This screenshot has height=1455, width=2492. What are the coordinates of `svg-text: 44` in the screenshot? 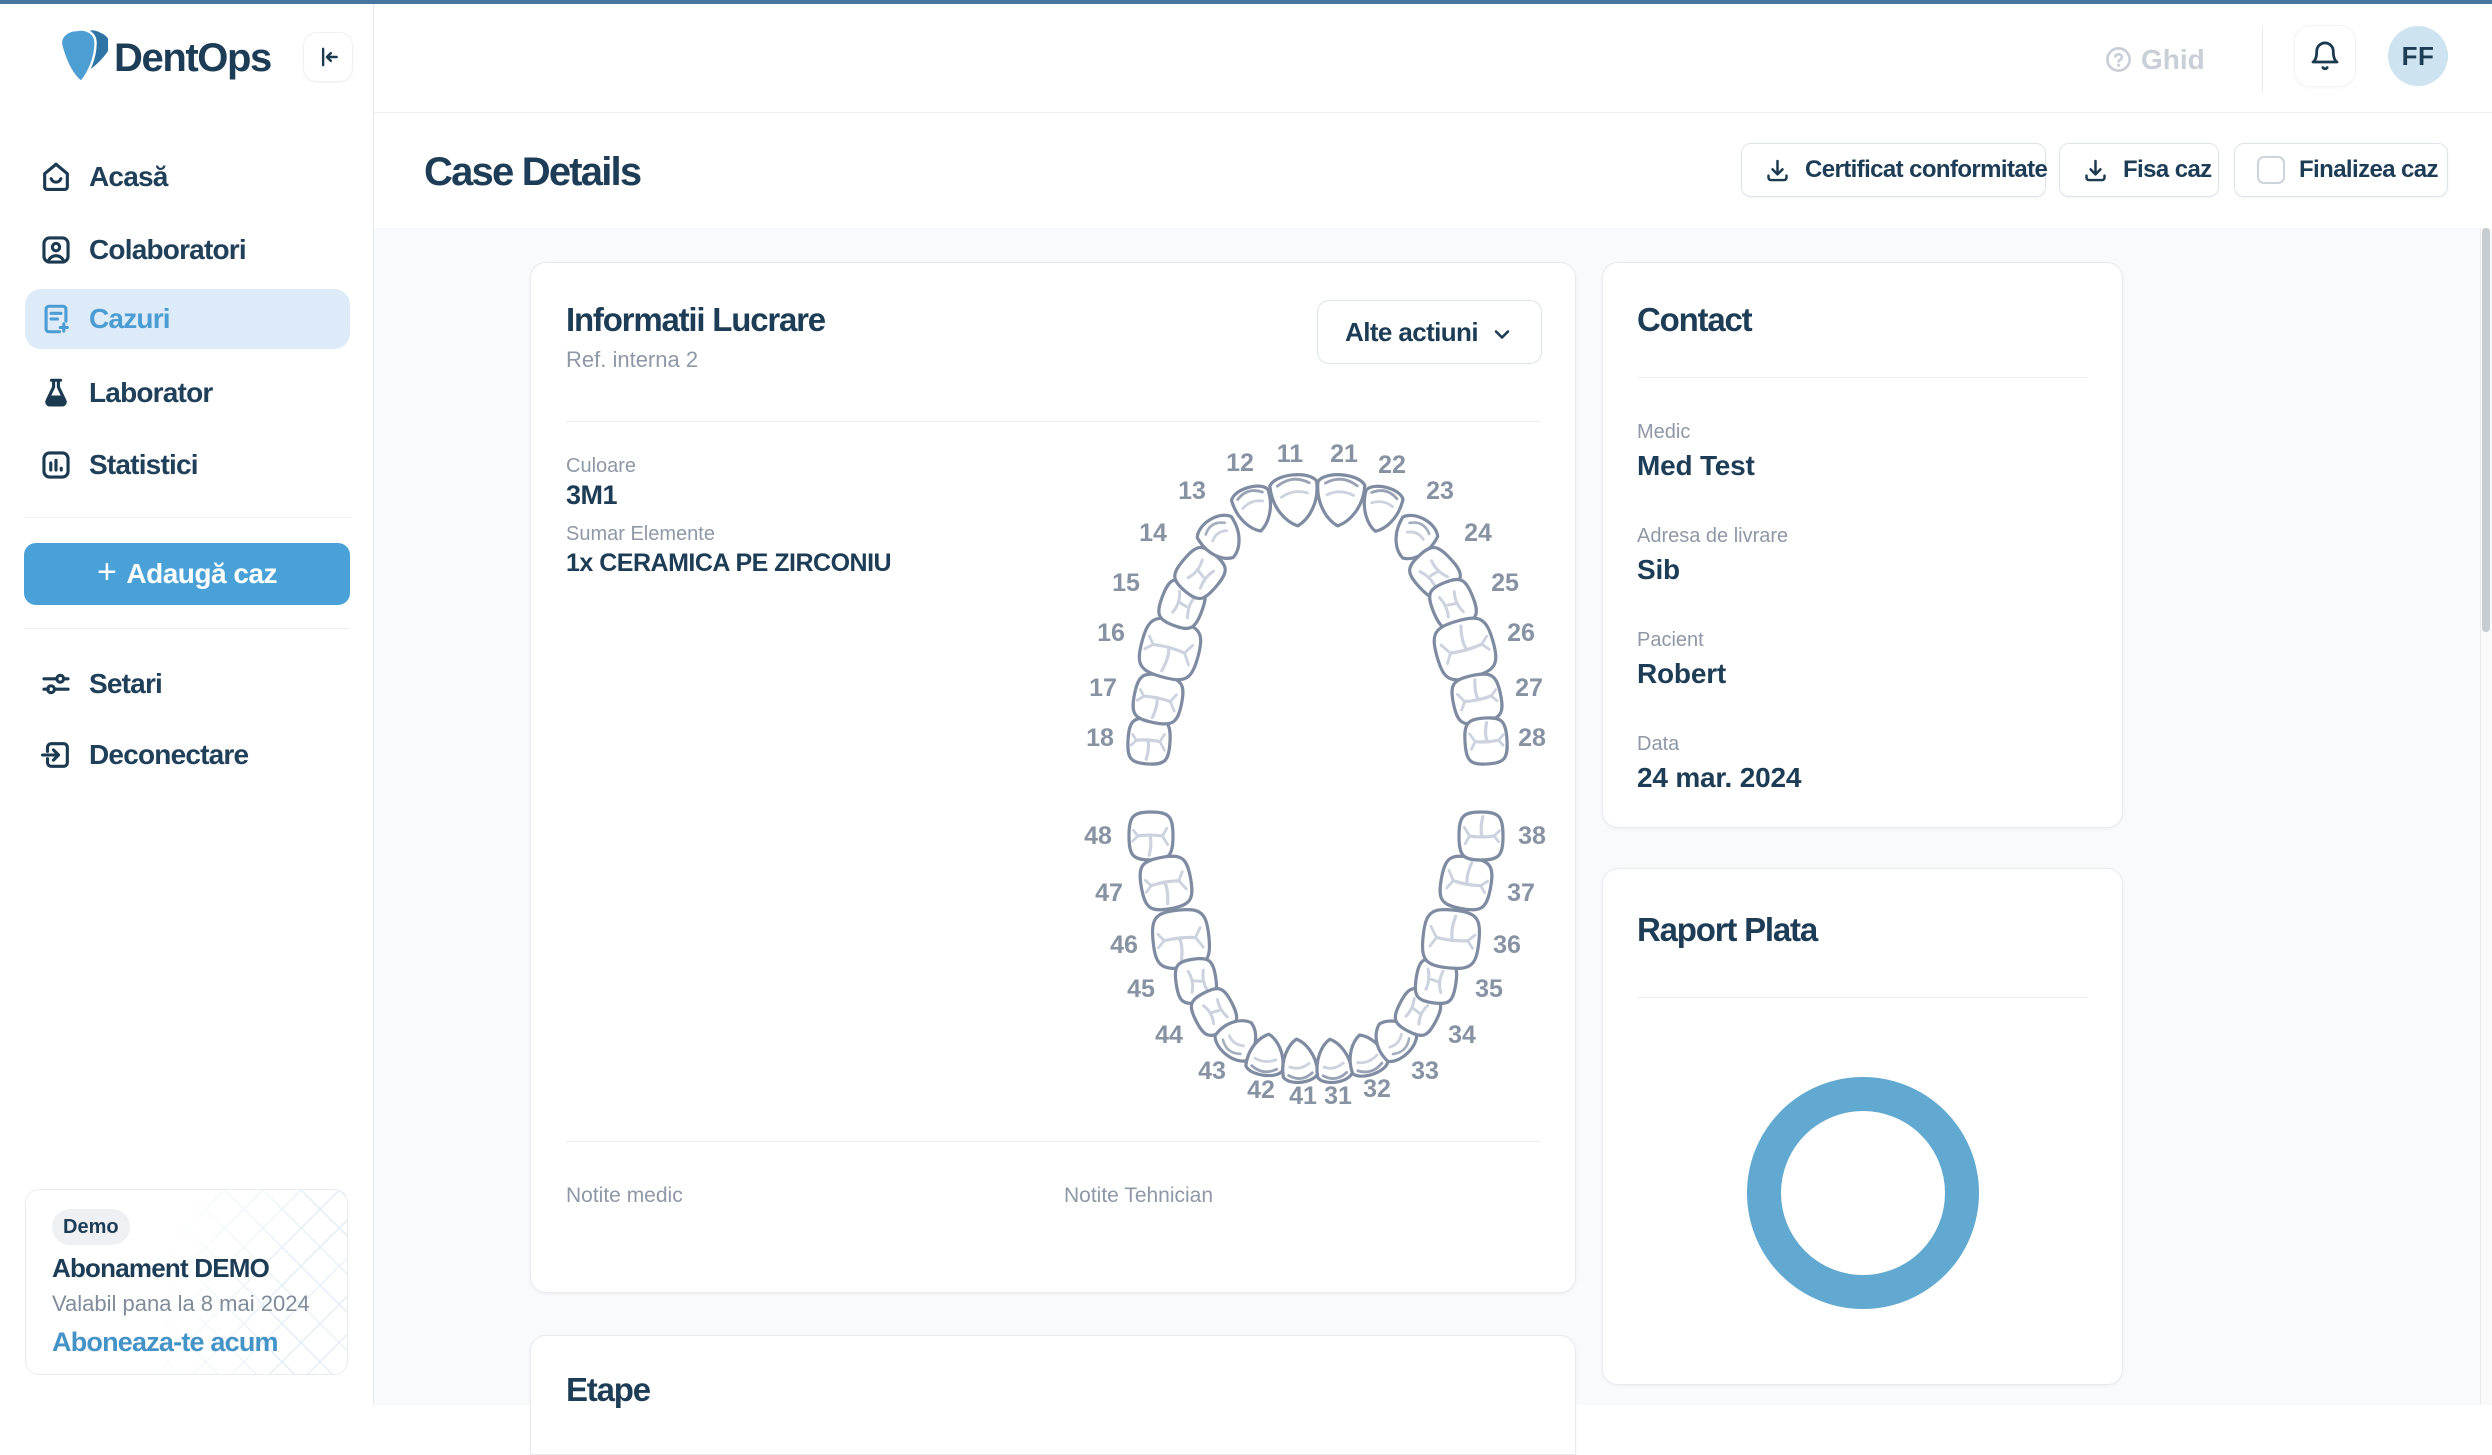 It's located at (1169, 1035).